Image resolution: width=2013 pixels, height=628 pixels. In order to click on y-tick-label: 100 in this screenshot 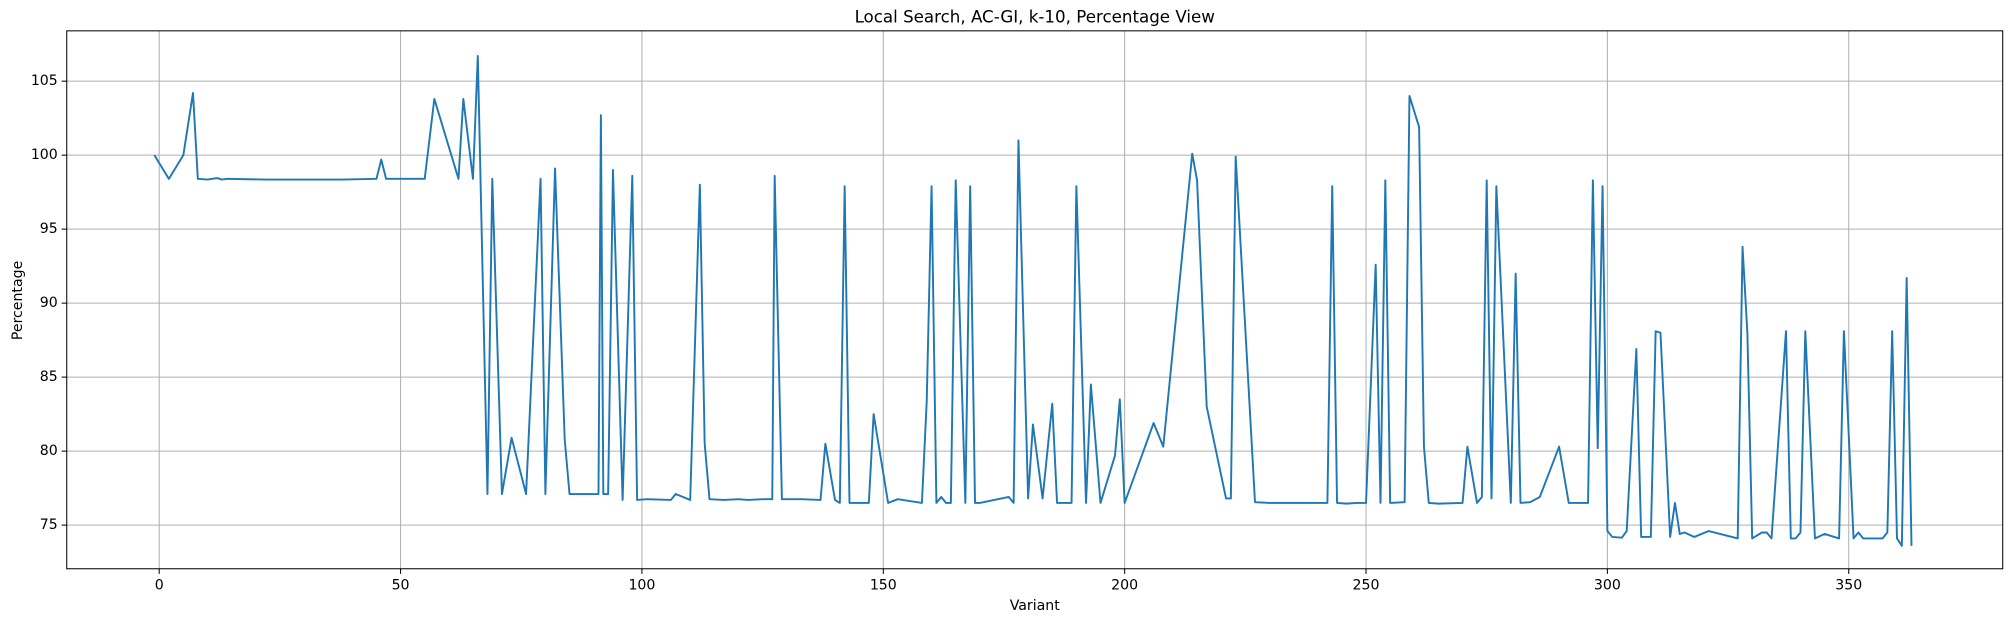, I will do `click(44, 155)`.